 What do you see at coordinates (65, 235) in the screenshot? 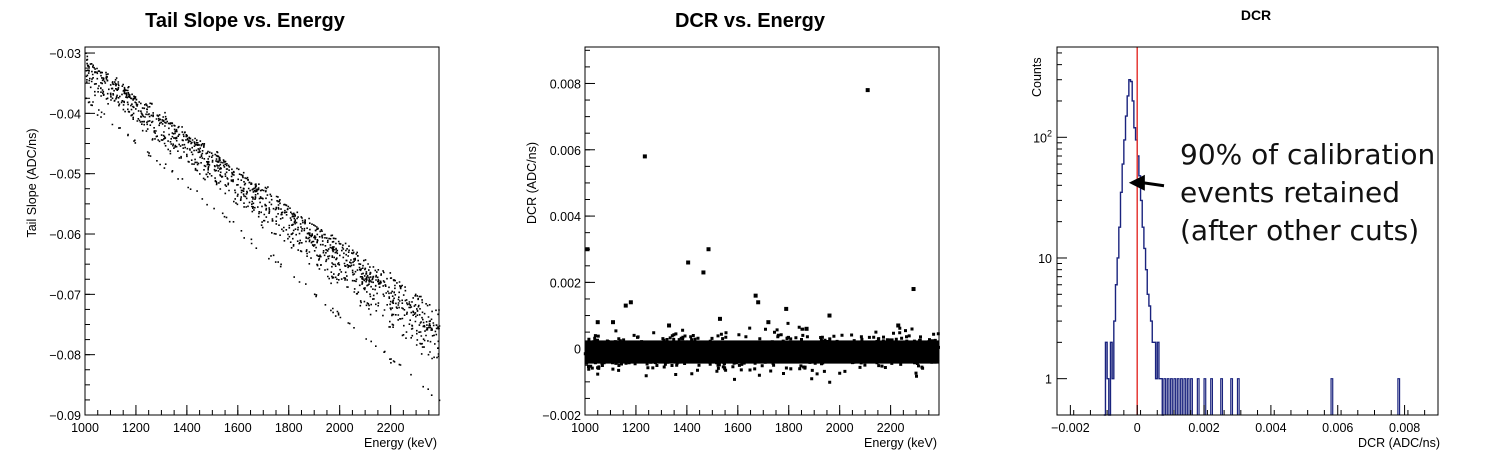
I see `y-tick-label: −0.06` at bounding box center [65, 235].